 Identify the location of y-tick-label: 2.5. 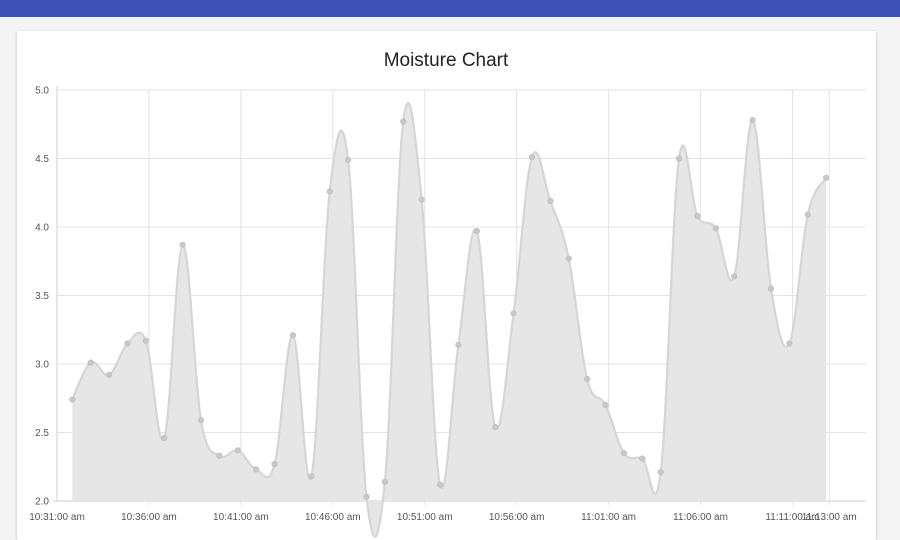
(42, 433).